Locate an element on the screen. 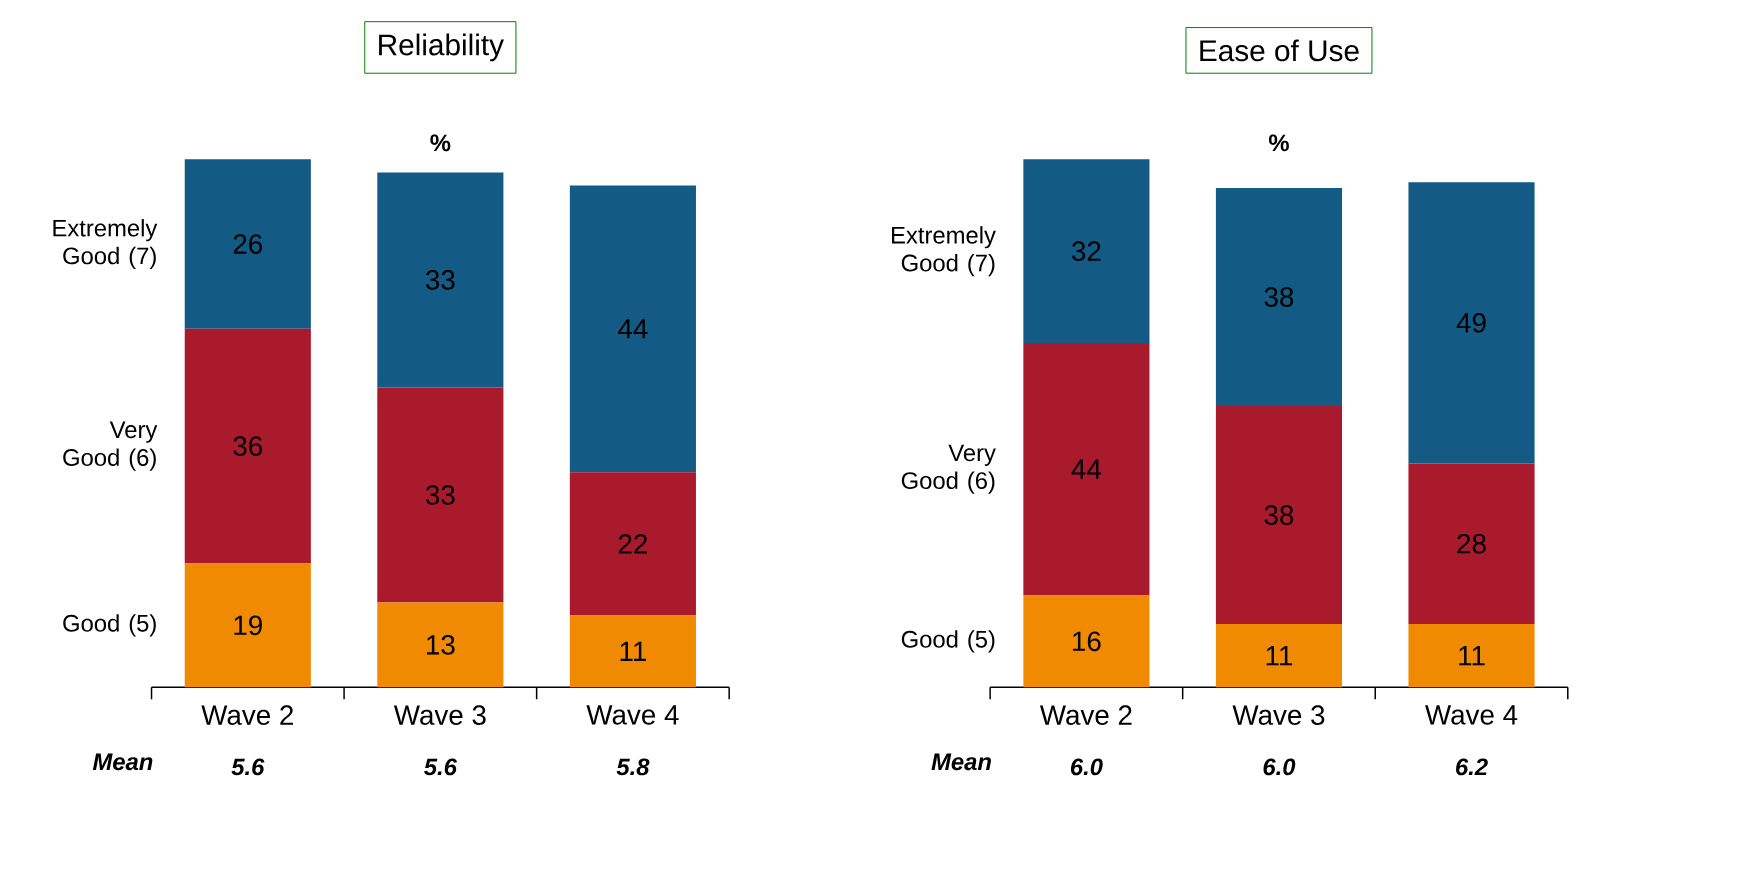 This screenshot has width=1759, height=877. chart-title: Ease of Use is located at coordinates (1279, 50).